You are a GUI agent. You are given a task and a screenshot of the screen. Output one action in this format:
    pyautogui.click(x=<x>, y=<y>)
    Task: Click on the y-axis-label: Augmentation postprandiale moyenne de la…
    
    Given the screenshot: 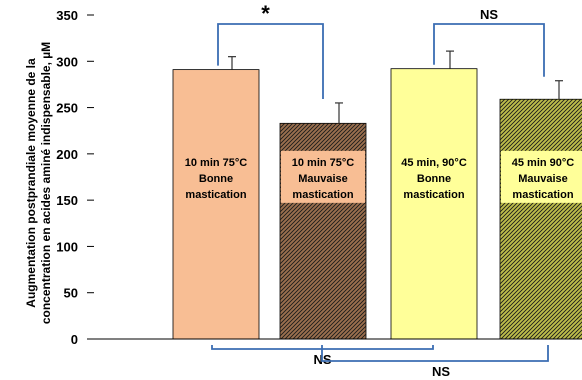 What is the action you would take?
    pyautogui.click(x=38, y=183)
    